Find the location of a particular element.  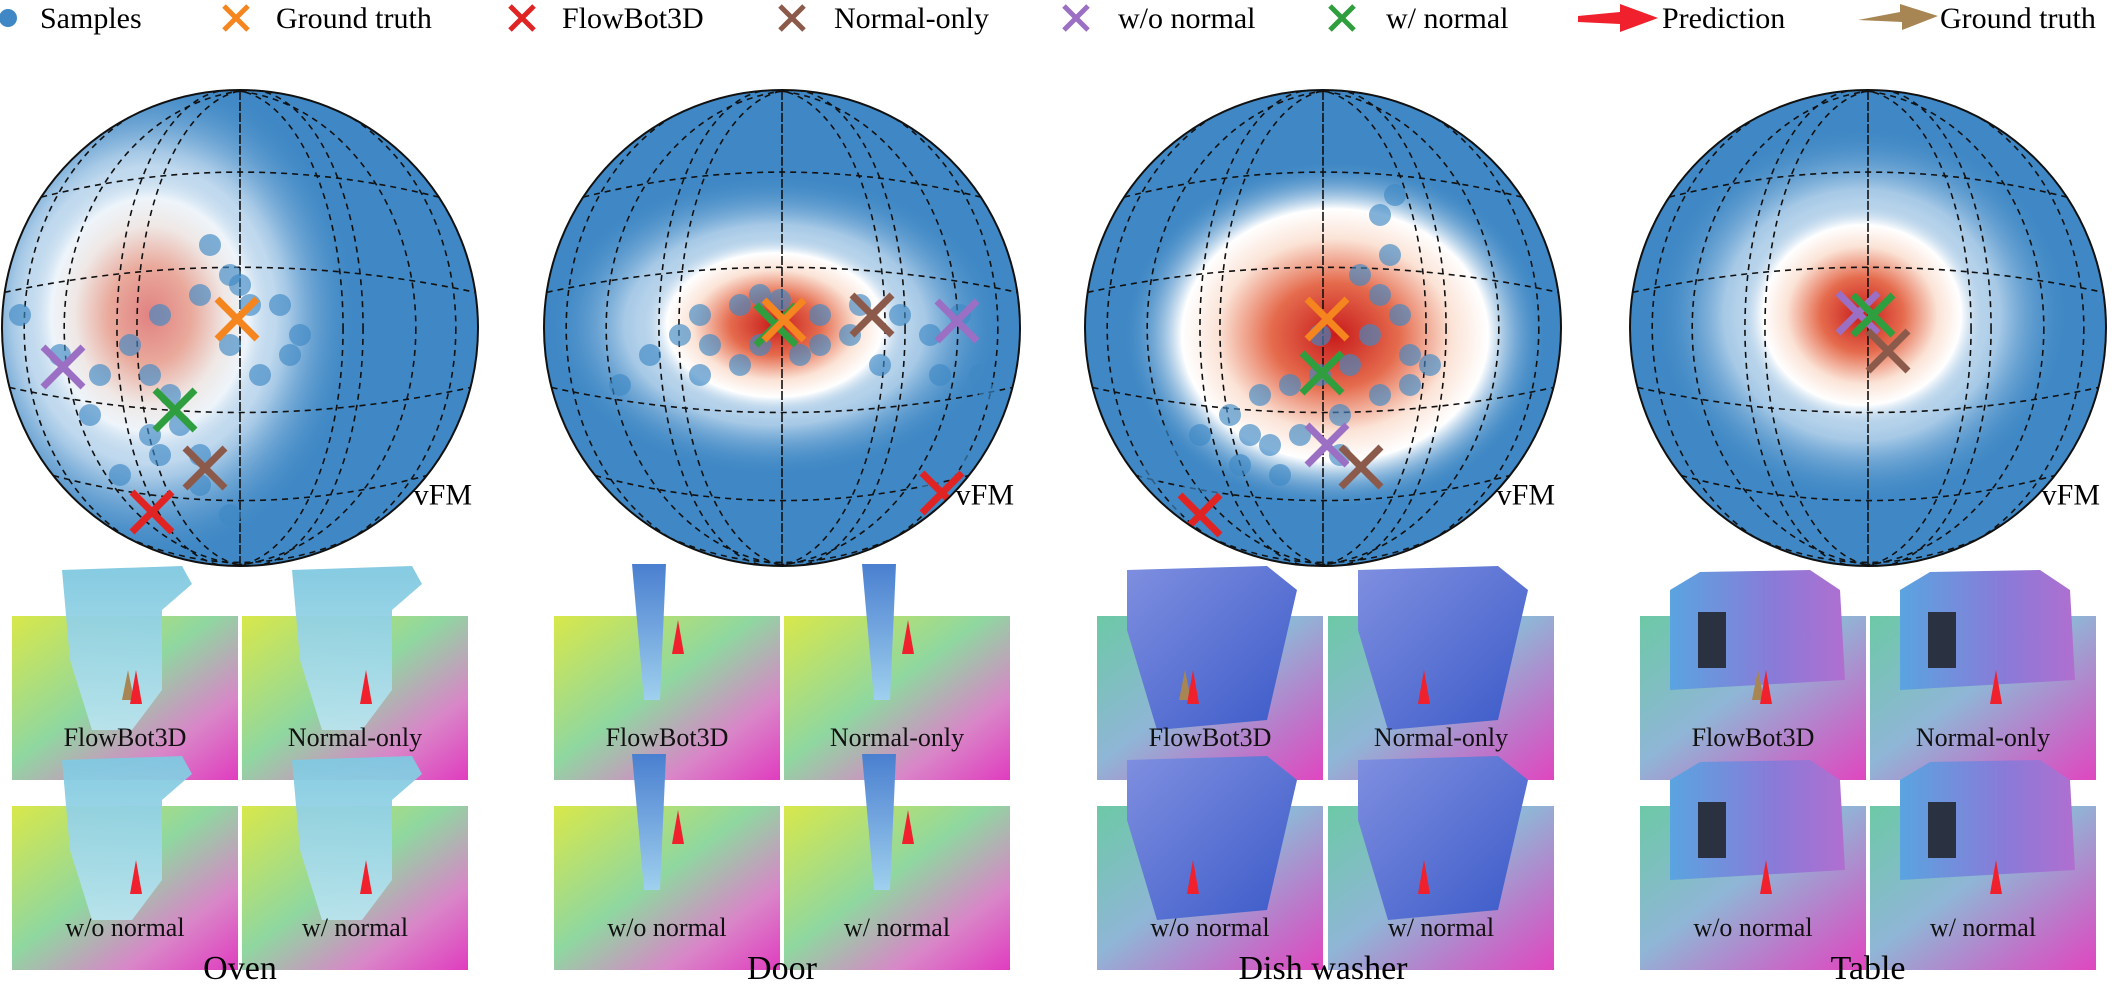

category-caption-oven: Oven is located at coordinates (240, 968).